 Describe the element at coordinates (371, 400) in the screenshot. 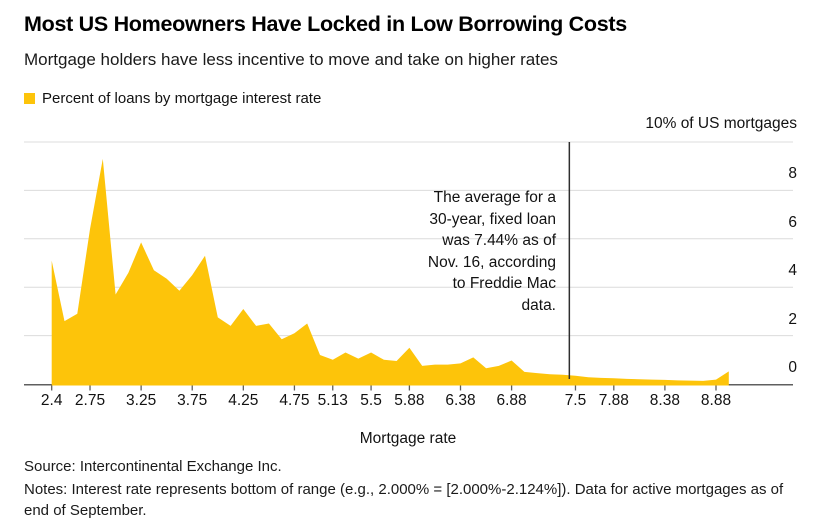

I see `x-tick-label: 5.5` at that location.